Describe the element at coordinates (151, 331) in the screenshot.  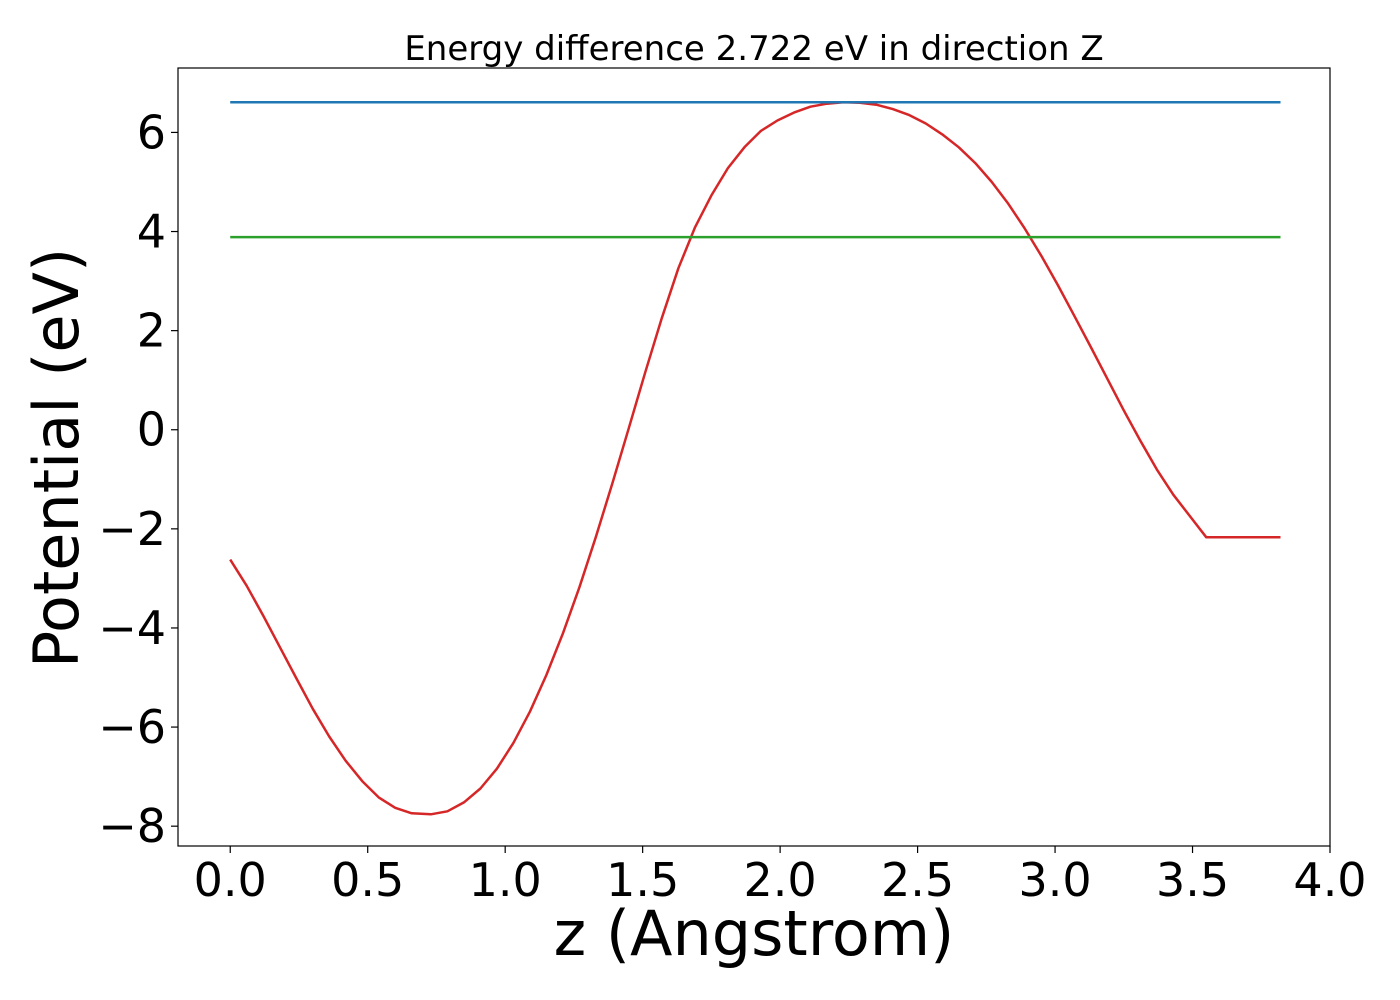
I see `y-tick-label: 2` at that location.